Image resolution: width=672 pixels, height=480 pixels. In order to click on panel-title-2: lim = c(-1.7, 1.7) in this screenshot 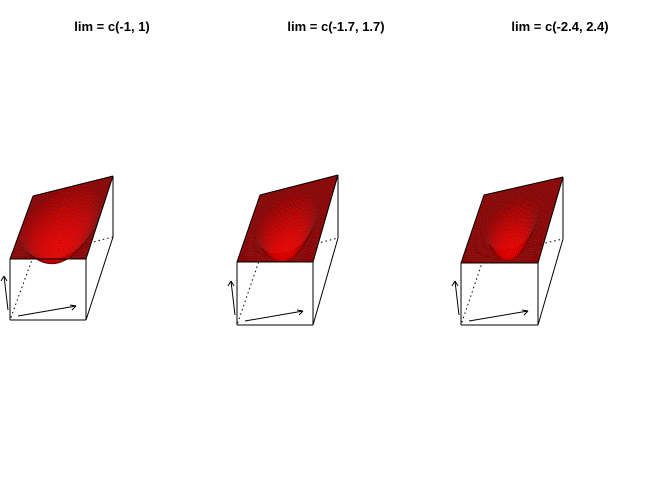, I will do `click(336, 26)`.